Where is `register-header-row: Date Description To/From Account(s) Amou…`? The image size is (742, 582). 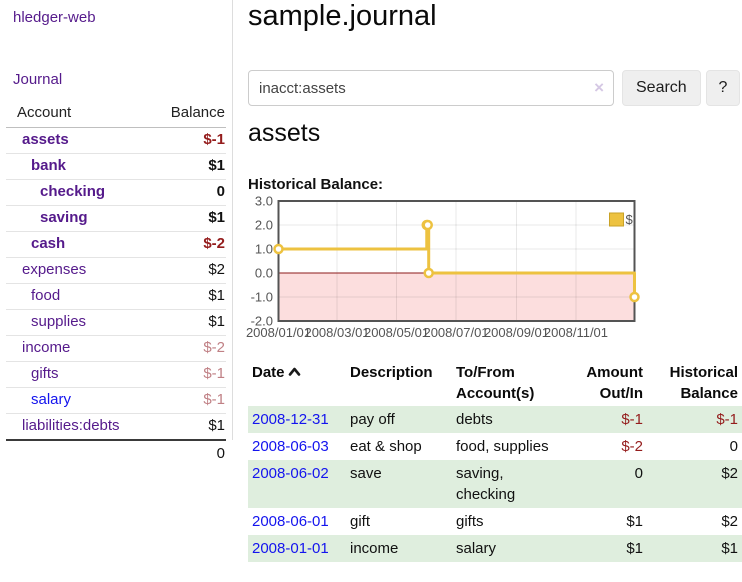
register-header-row: Date Description To/From Account(s) Amou… is located at coordinates (495, 383).